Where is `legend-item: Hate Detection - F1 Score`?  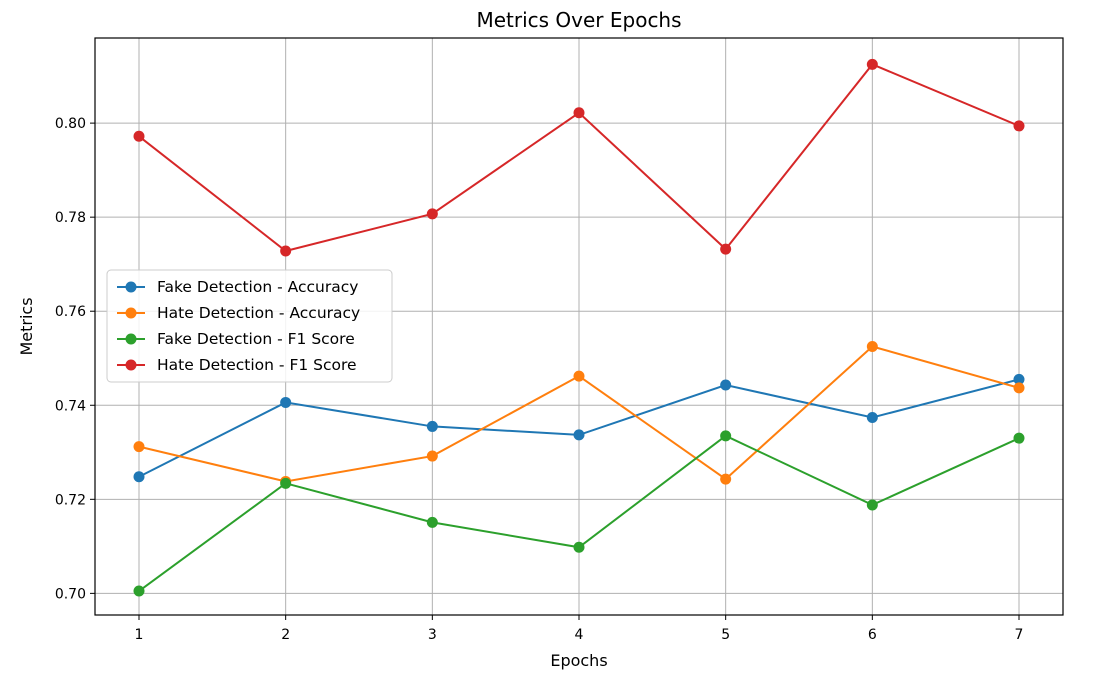 legend-item: Hate Detection - F1 Score is located at coordinates (237, 365).